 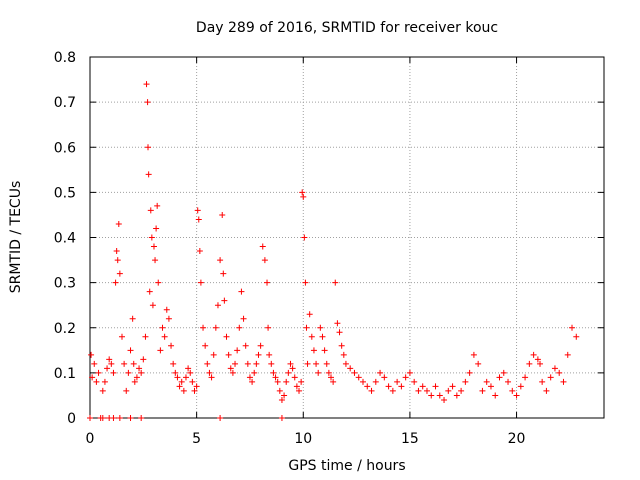 What do you see at coordinates (65, 239) in the screenshot?
I see `y-tick-label: 0.4` at bounding box center [65, 239].